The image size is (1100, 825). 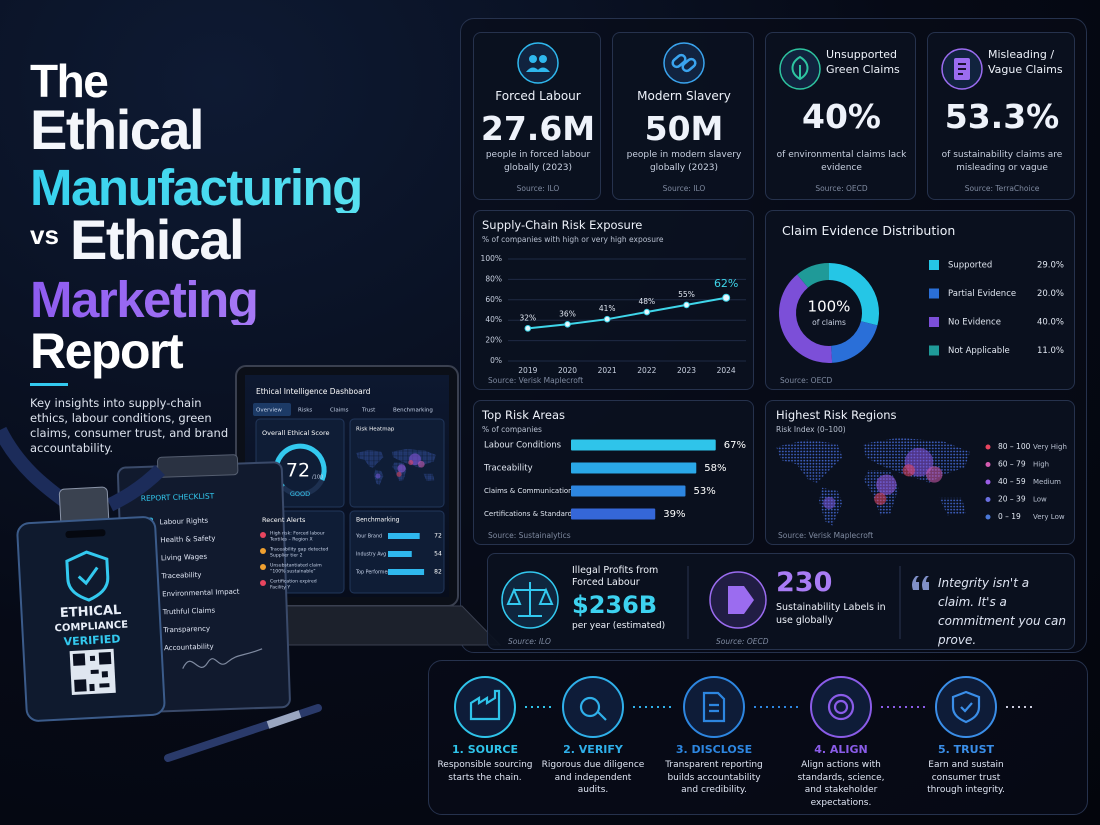 I want to click on step-text: Responsible sourcing starts the chain., so click(x=485, y=771).